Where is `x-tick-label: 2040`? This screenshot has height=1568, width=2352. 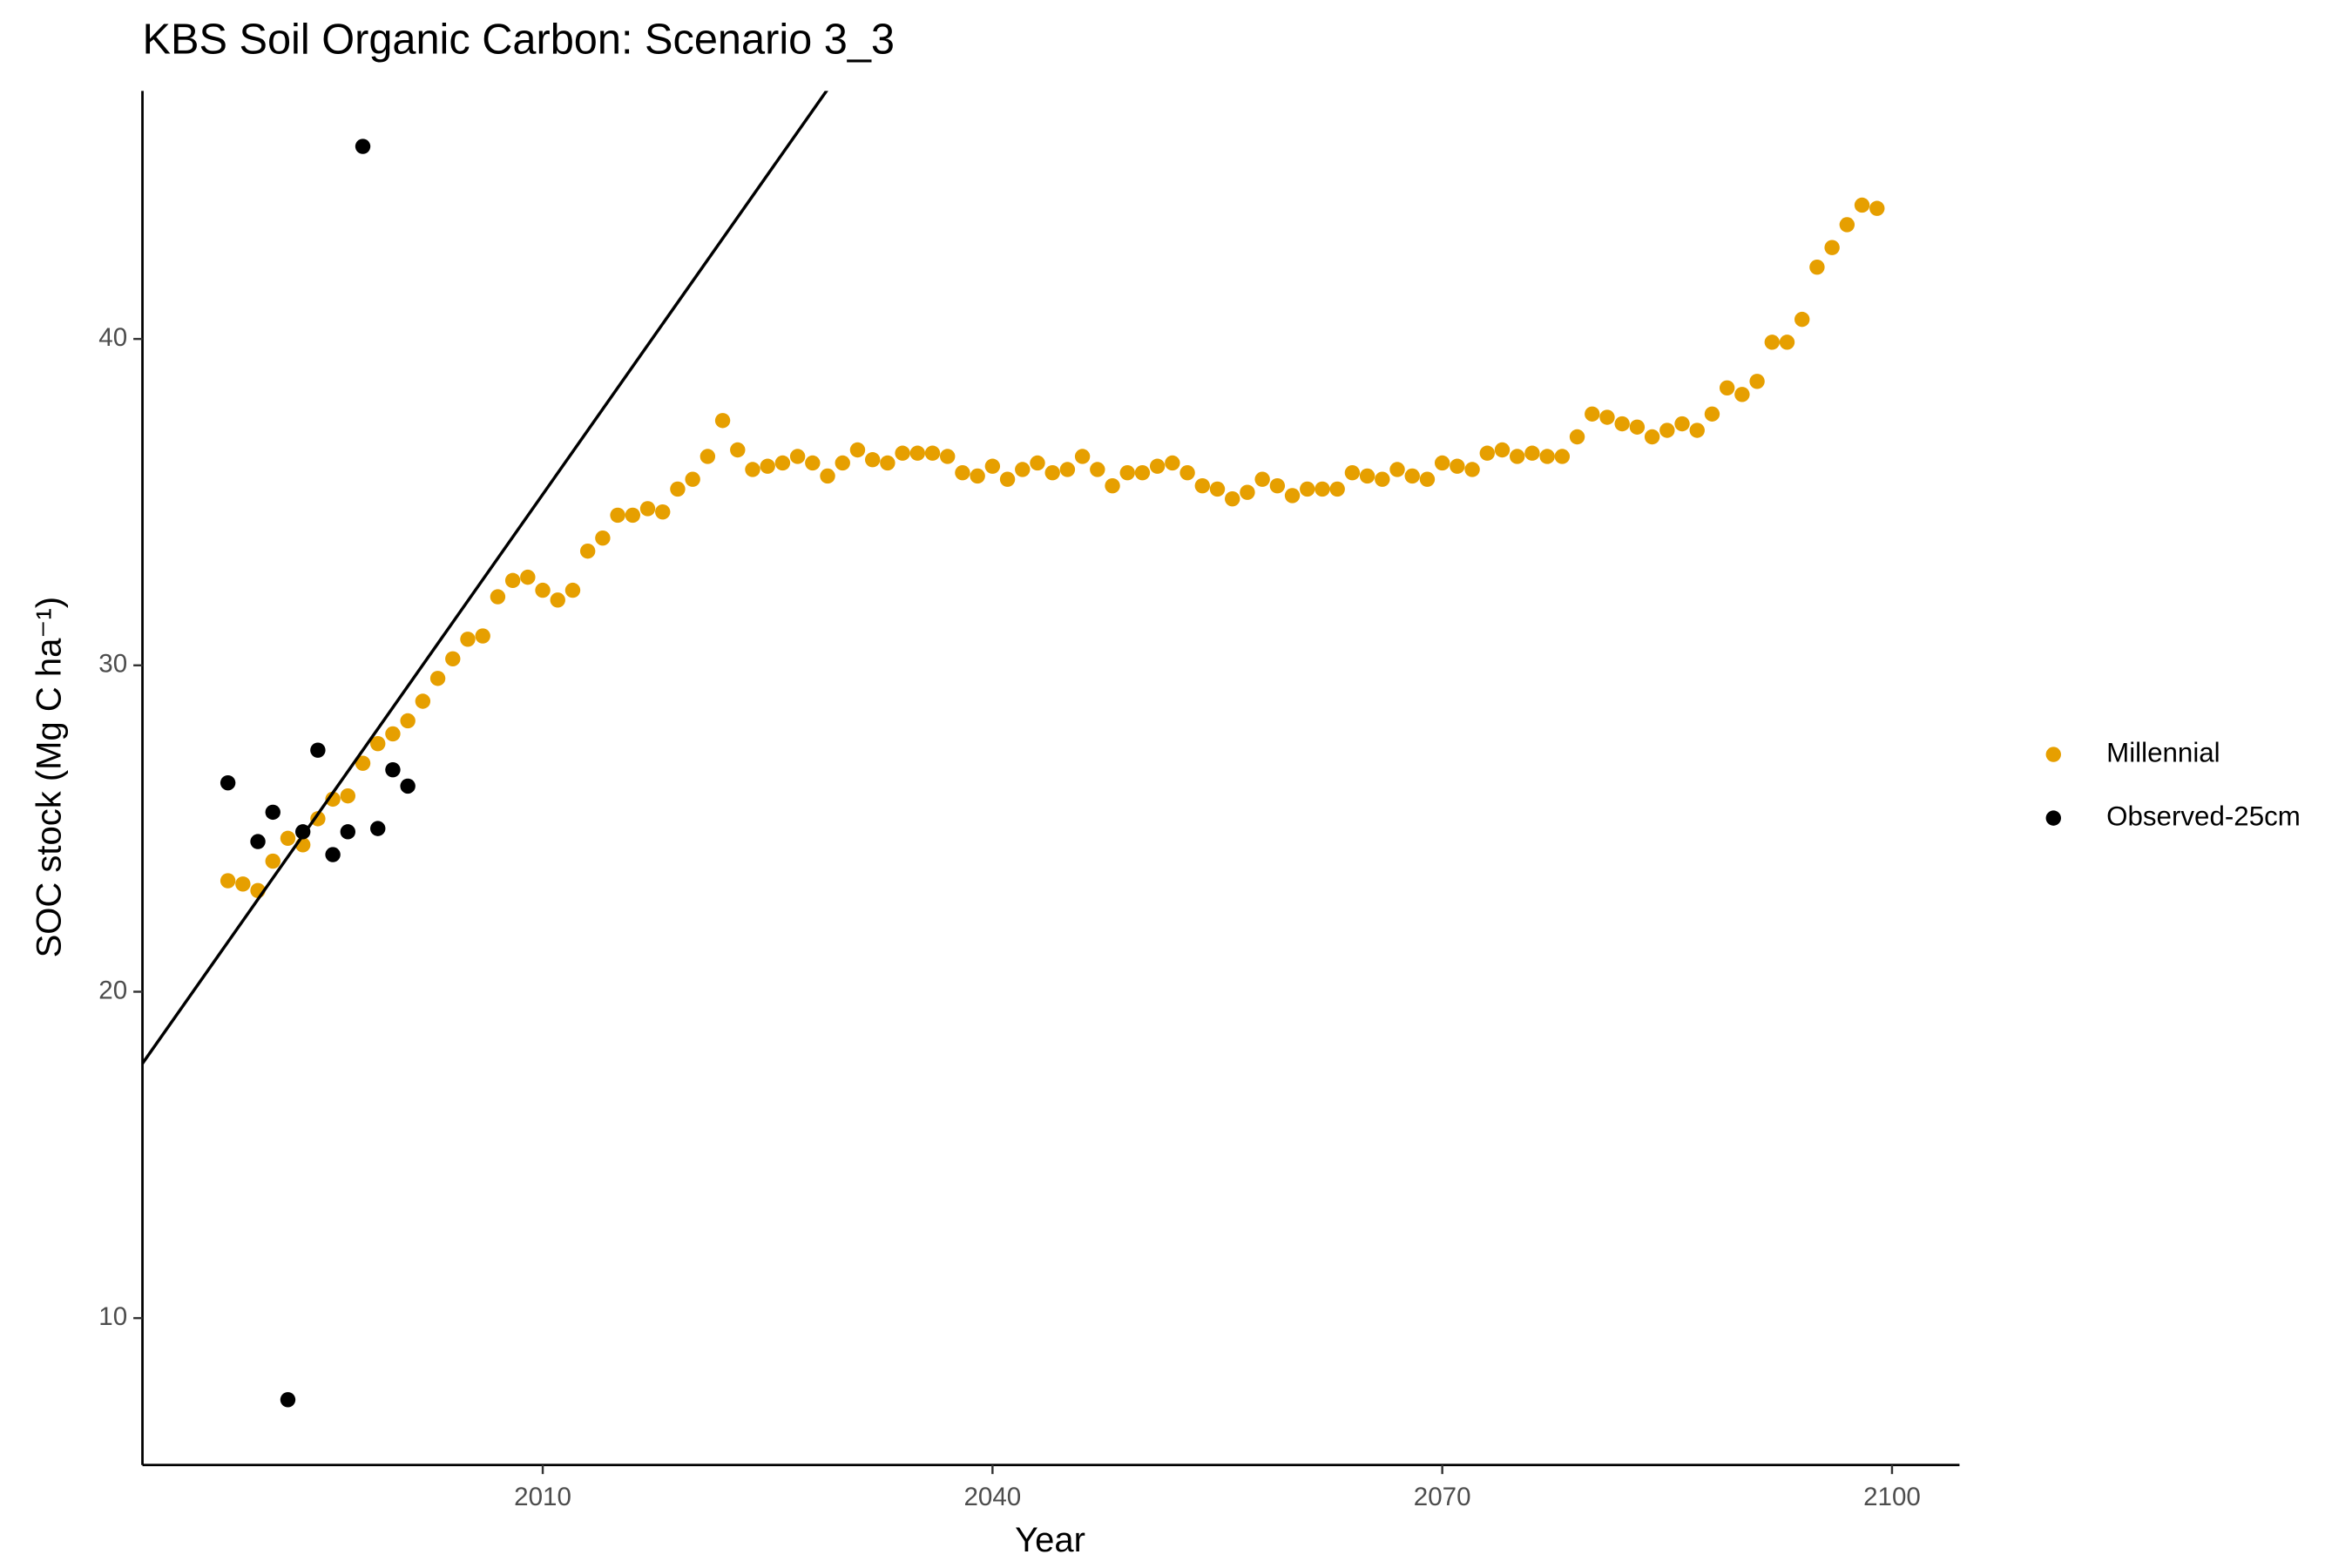
x-tick-label: 2040 is located at coordinates (992, 1497).